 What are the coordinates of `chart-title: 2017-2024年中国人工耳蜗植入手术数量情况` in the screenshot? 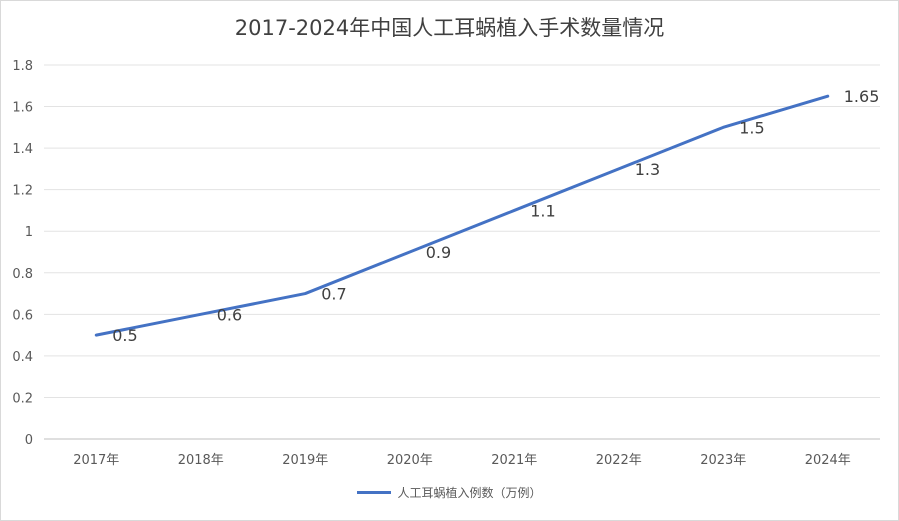 It's located at (449, 28).